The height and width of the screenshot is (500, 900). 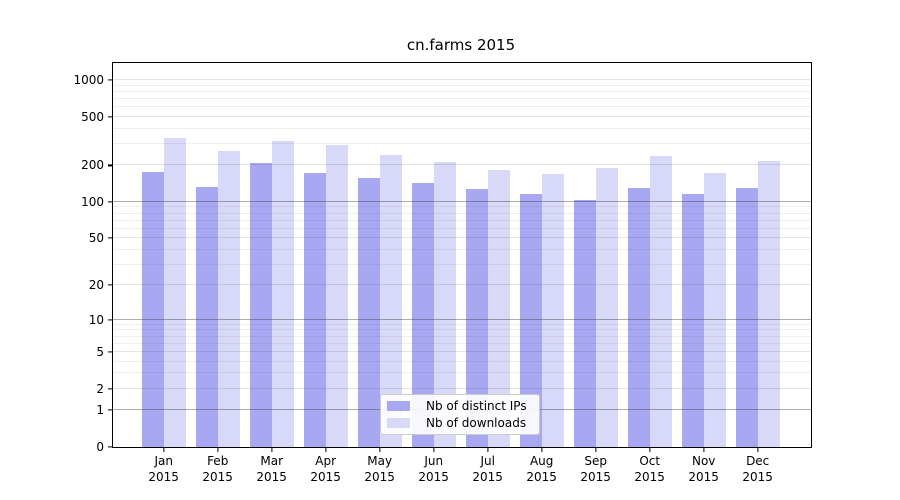 I want to click on bar-distinct-ips-sep, so click(x=584, y=323).